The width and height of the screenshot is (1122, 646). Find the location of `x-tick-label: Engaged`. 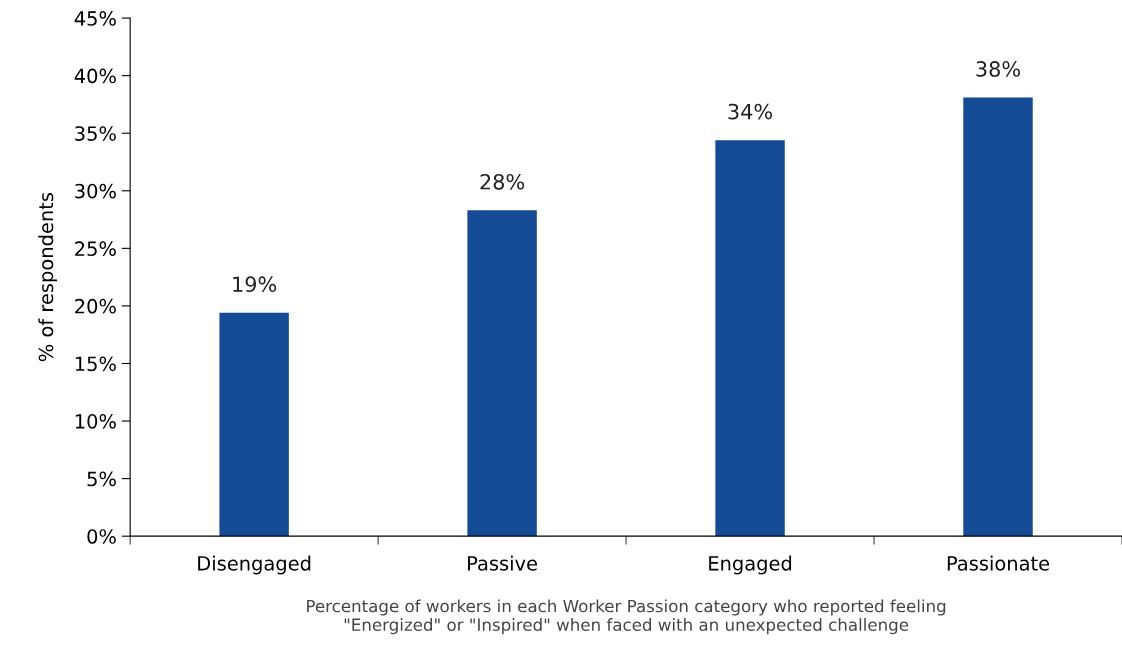

x-tick-label: Engaged is located at coordinates (750, 565).